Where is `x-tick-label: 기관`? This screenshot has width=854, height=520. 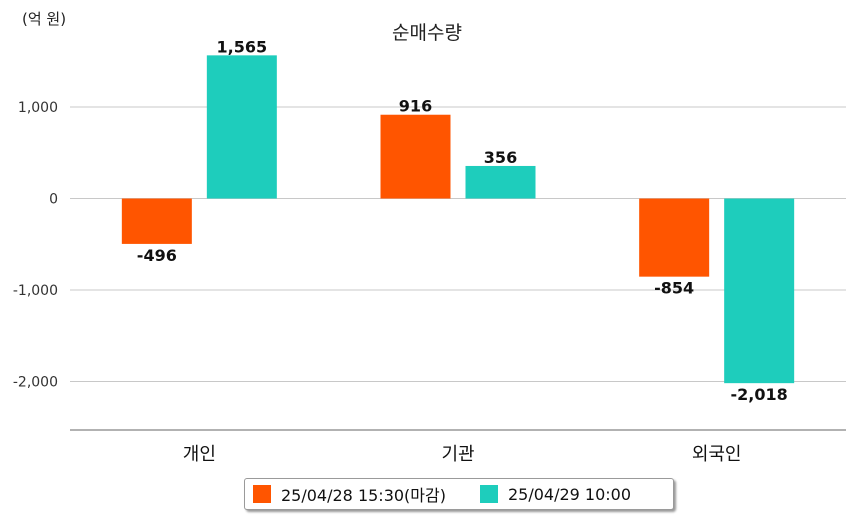 x-tick-label: 기관 is located at coordinates (457, 454).